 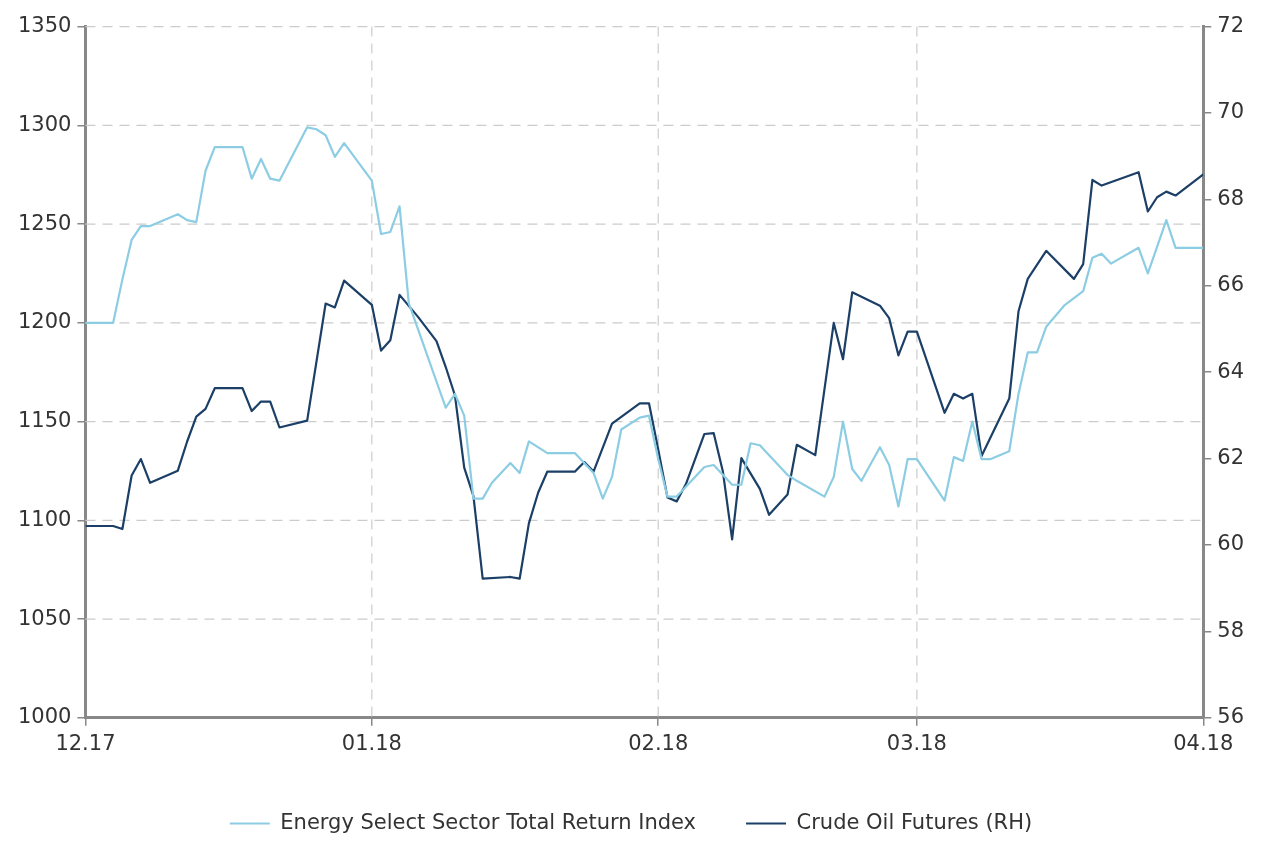 I want to click on y2-tick-label: 68, so click(x=1231, y=197).